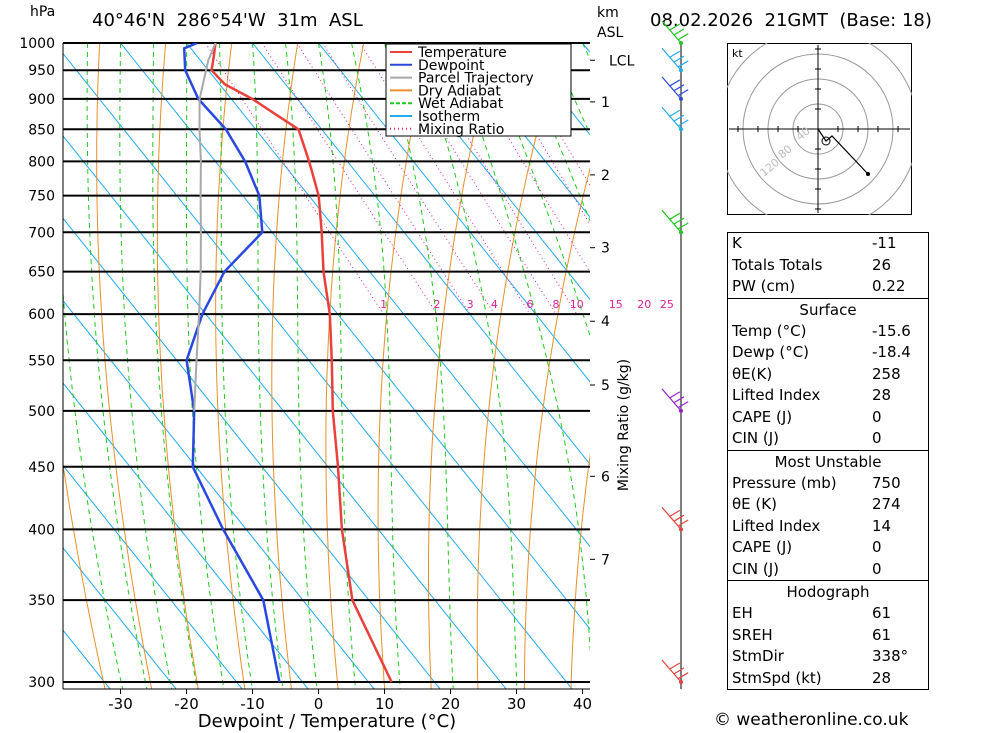  Describe the element at coordinates (470, 304) in the screenshot. I see `mixing-ratio-value-label: 3` at that location.